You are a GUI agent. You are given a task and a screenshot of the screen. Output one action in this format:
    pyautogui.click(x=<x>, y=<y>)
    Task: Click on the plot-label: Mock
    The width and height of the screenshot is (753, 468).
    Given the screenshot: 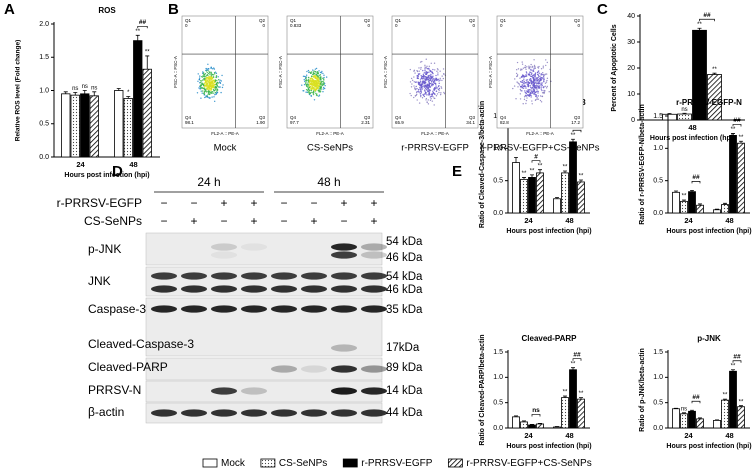 What is the action you would take?
    pyautogui.click(x=225, y=148)
    